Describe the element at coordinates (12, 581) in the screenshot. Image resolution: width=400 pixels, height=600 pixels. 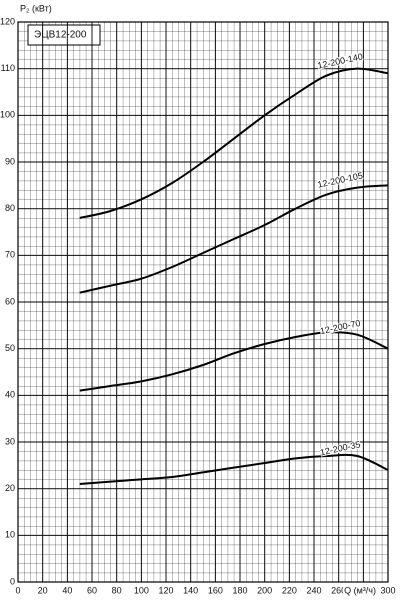
I see `y-tick-label: 0` at that location.